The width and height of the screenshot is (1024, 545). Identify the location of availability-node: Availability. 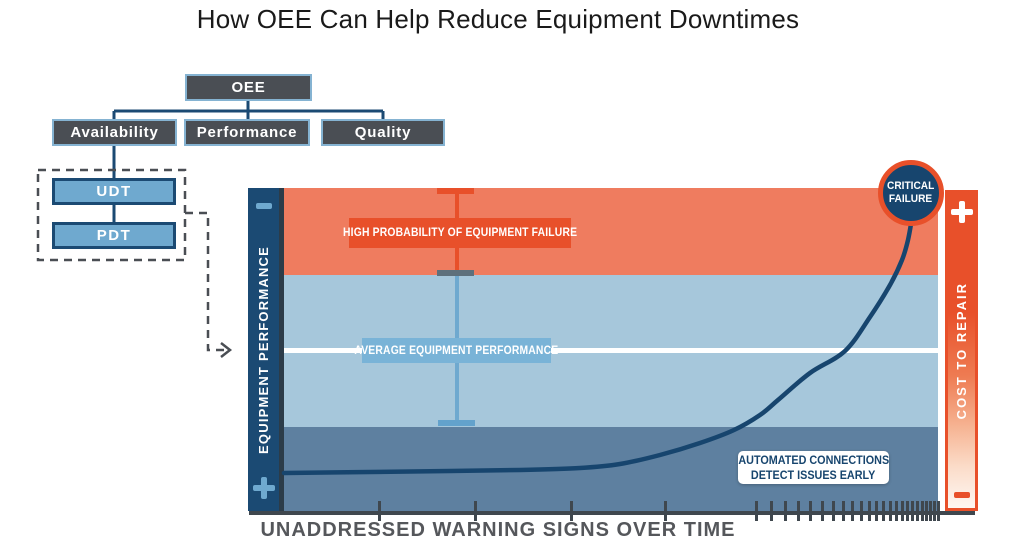
(114, 132).